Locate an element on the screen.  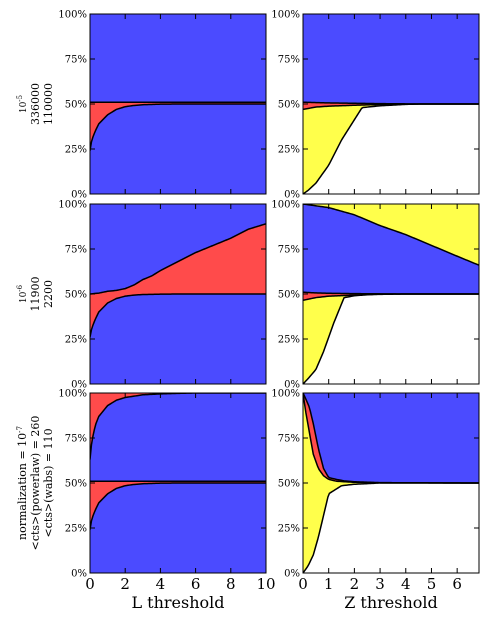
row-label-line: 336000 is located at coordinates (35, 104).